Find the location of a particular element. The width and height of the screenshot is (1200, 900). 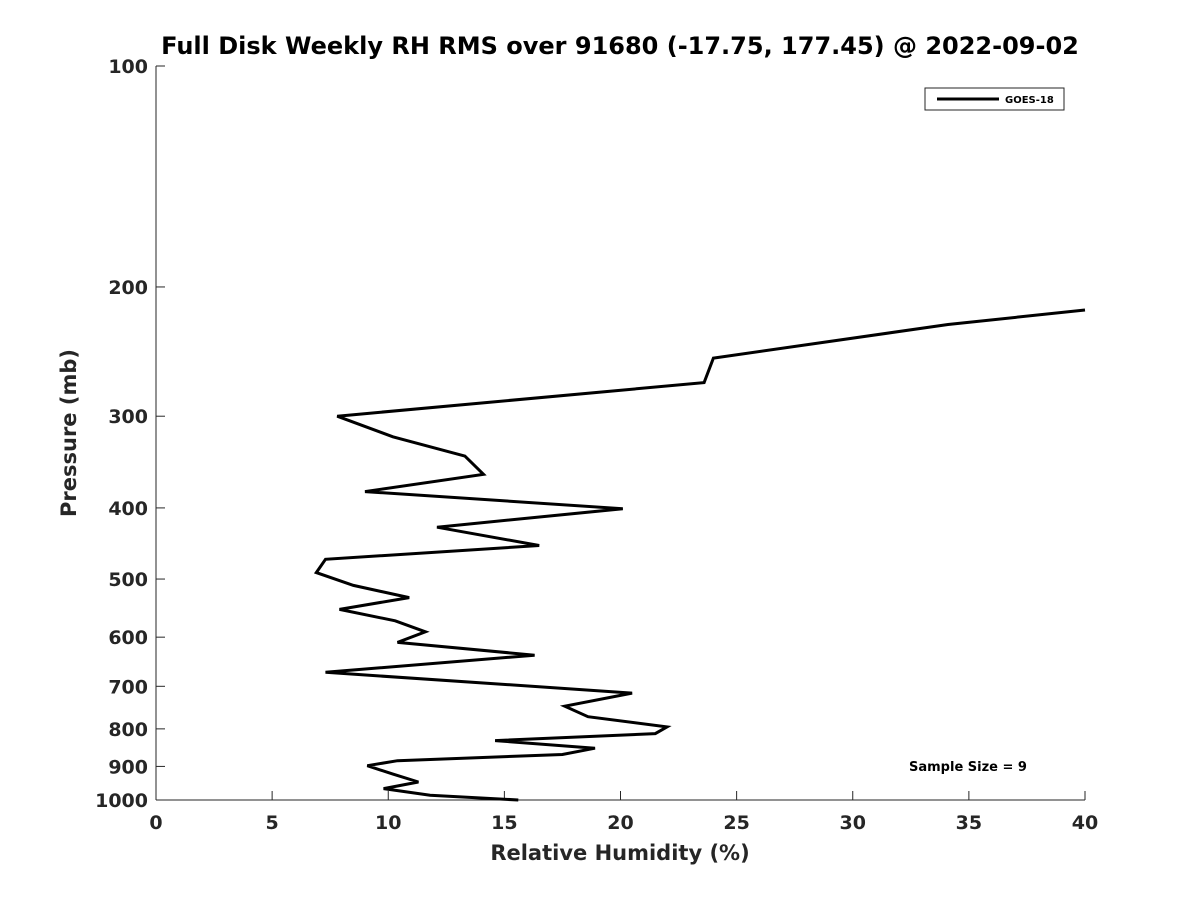

x-tick-label: 35 is located at coordinates (969, 823).